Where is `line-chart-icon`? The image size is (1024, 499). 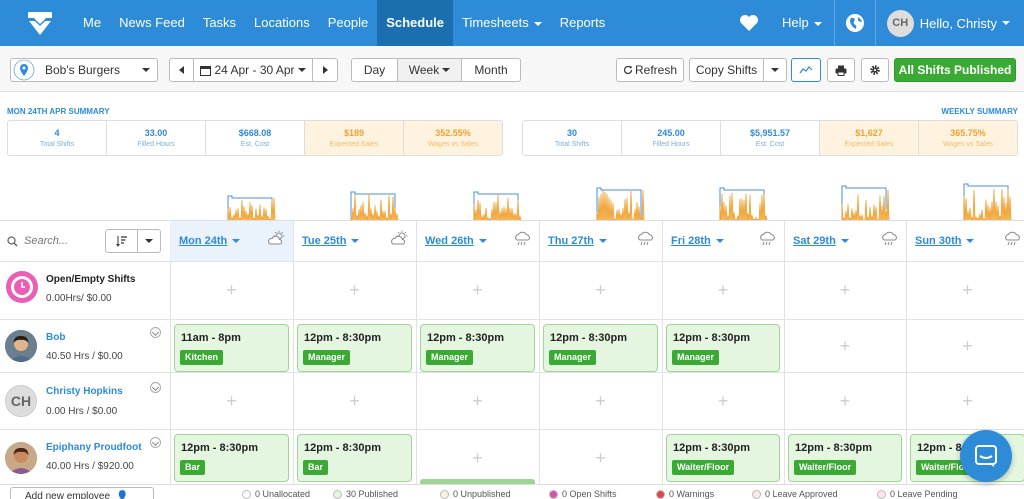
line-chart-icon is located at coordinates (806, 70).